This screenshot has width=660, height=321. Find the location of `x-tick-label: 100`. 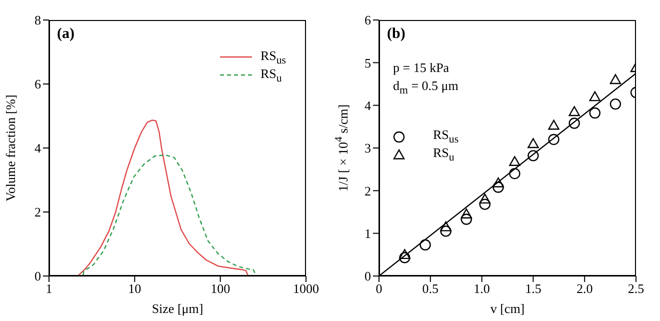

x-tick-label: 100 is located at coordinates (220, 288).